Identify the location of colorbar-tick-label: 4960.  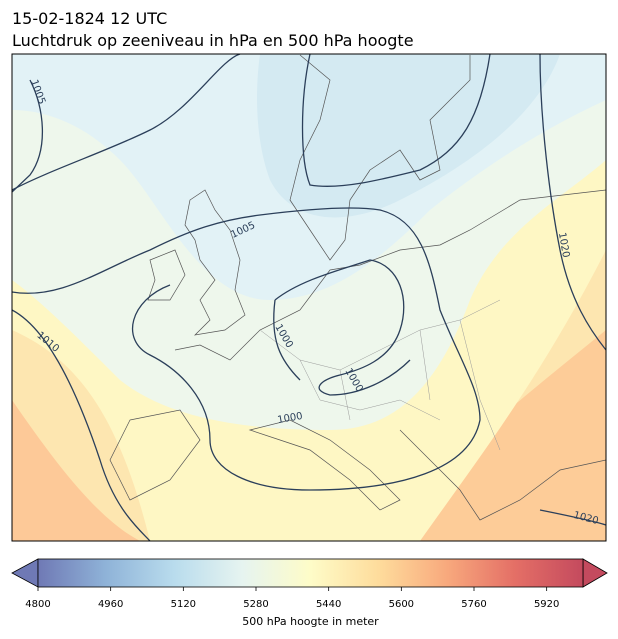
(110, 604).